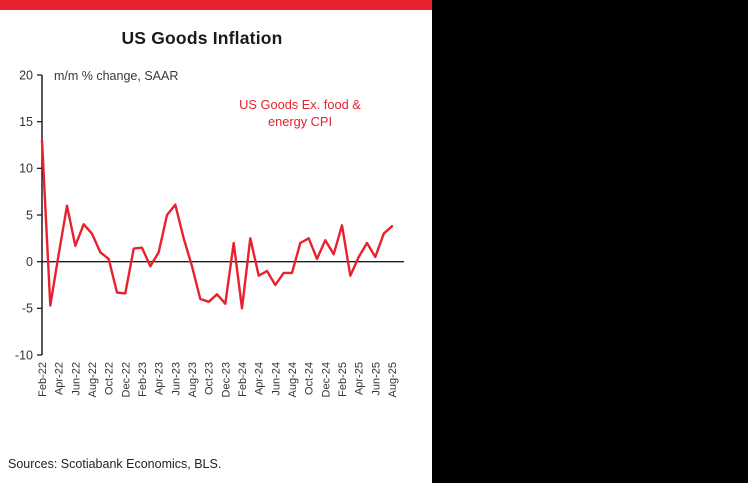 This screenshot has height=483, width=748. I want to click on y-tick-label: -5, so click(27, 309).